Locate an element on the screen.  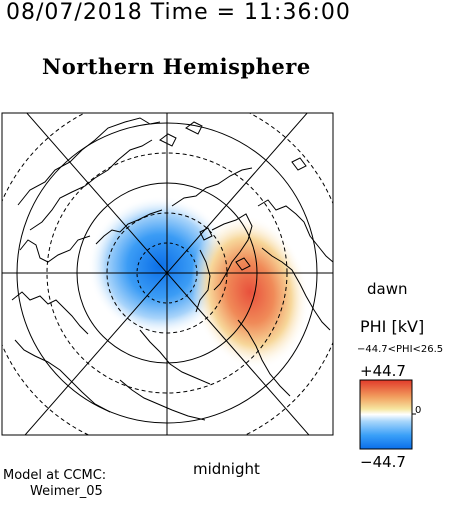
hemisphere-title: Northern Hemisphere is located at coordinates (176, 66).